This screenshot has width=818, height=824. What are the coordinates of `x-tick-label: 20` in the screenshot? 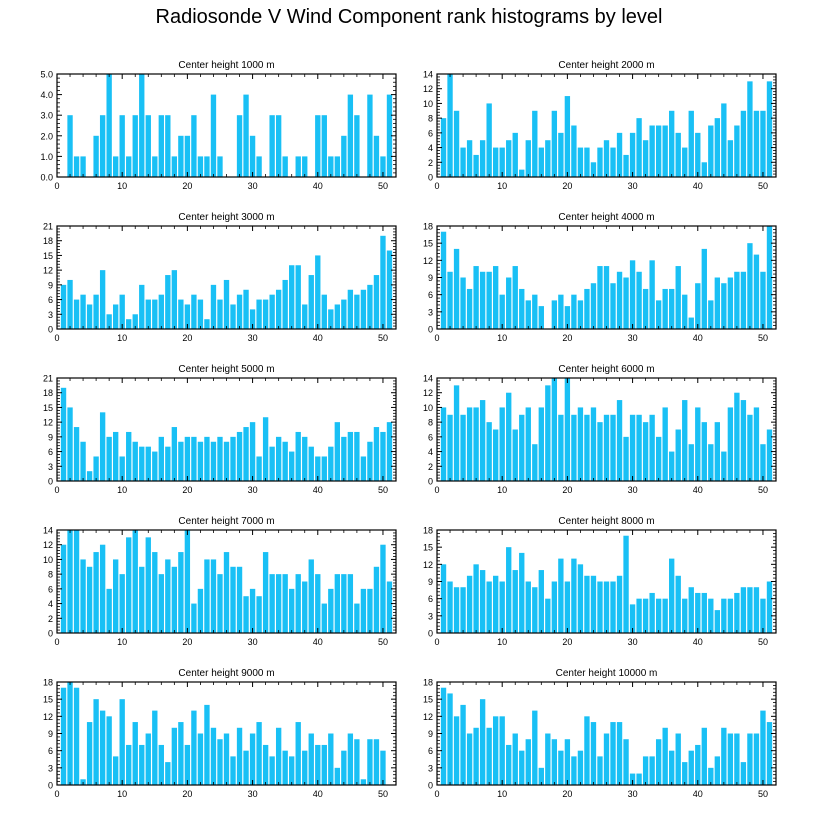 It's located at (567, 338).